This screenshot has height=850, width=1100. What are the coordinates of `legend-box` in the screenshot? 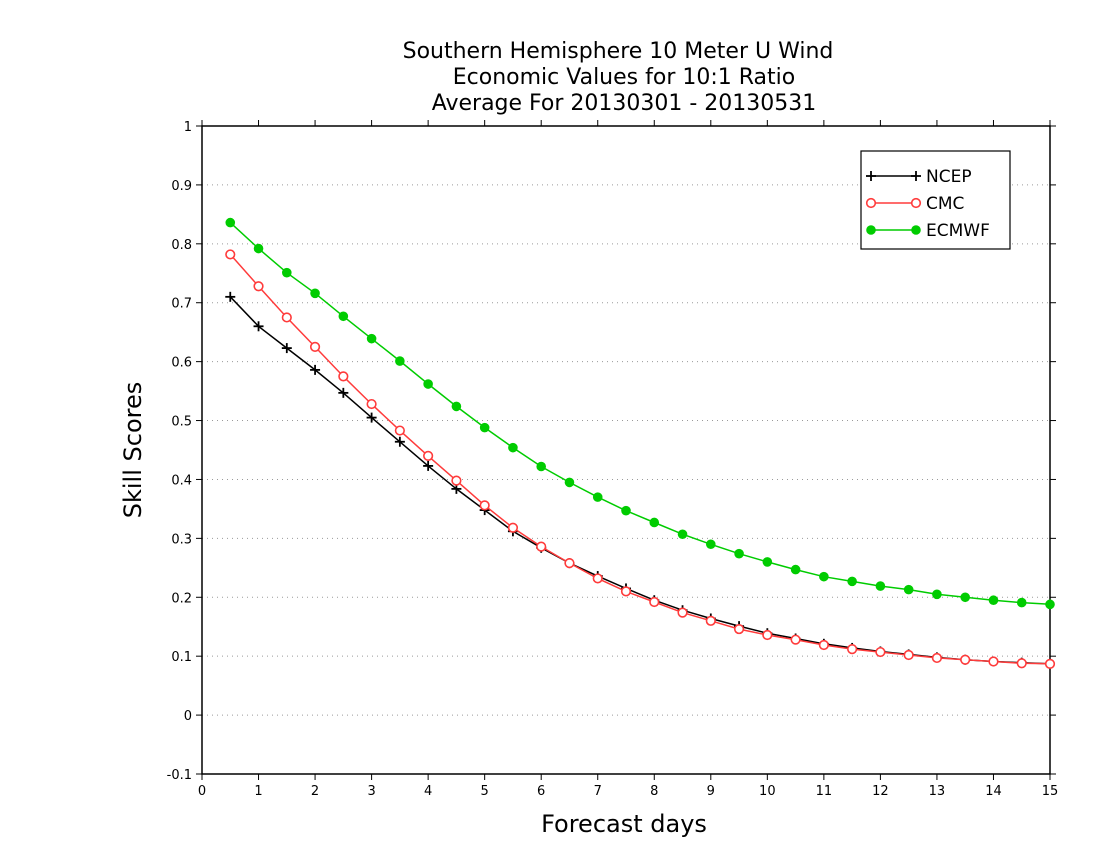 It's located at (935, 200).